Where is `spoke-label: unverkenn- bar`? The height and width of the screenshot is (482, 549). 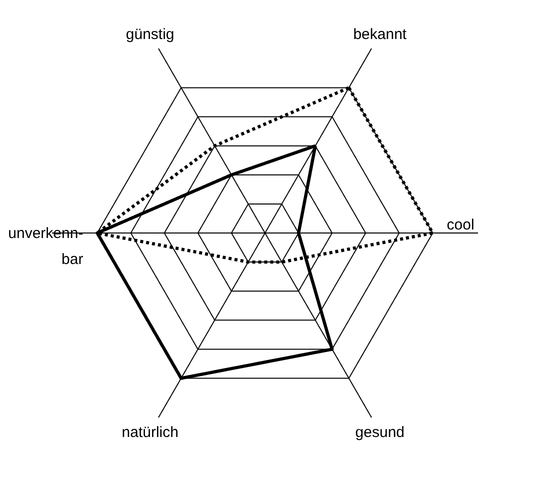 spoke-label: unverkenn- bar is located at coordinates (46, 246).